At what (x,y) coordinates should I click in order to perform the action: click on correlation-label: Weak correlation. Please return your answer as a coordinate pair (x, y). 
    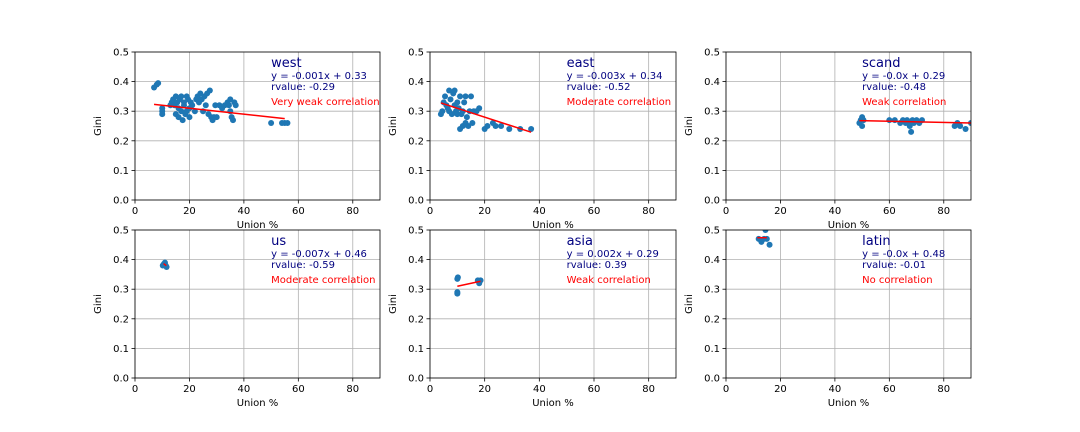
    Looking at the image, I should click on (609, 280).